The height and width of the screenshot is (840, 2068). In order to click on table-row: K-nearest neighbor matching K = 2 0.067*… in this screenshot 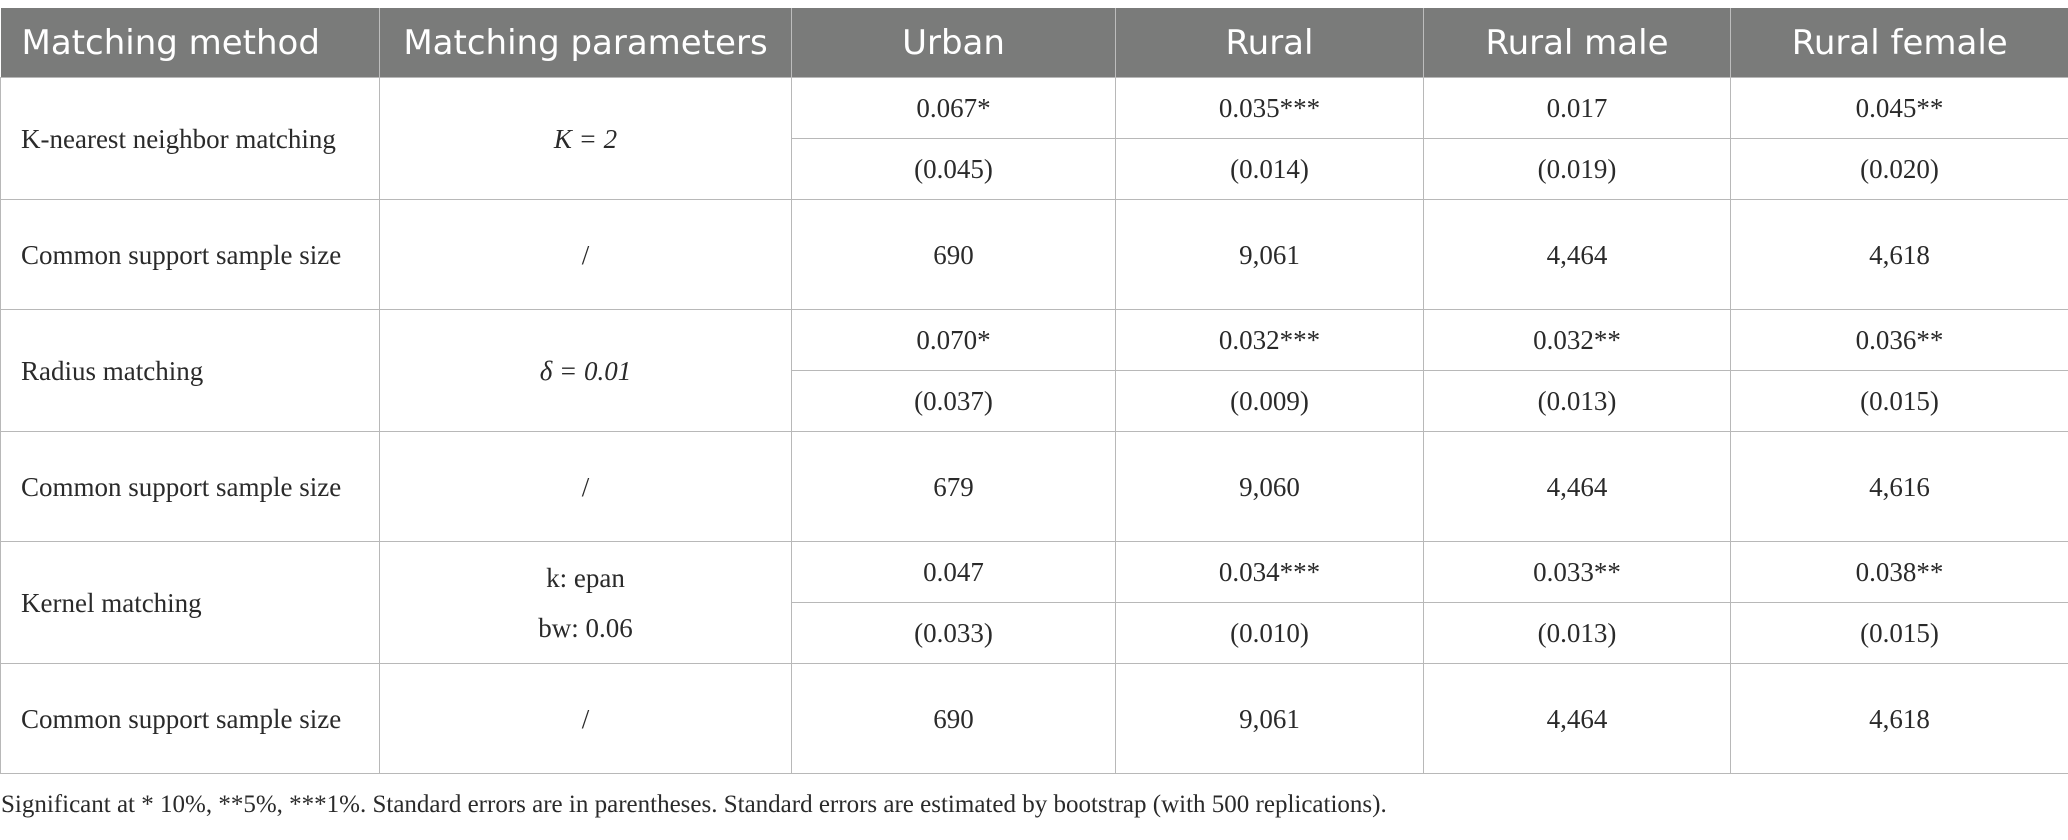, I will do `click(1034, 138)`.